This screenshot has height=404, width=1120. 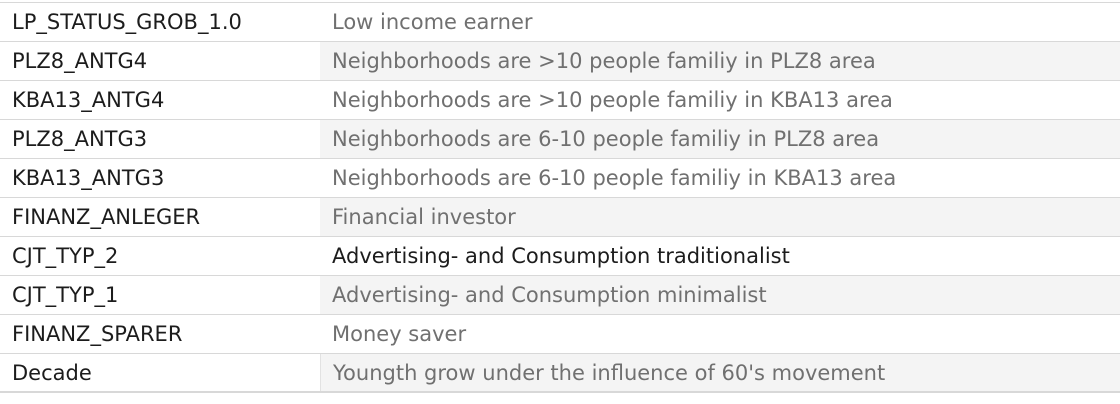 I want to click on feature-name-cell: FINANZ_SPARER, so click(x=97, y=334).